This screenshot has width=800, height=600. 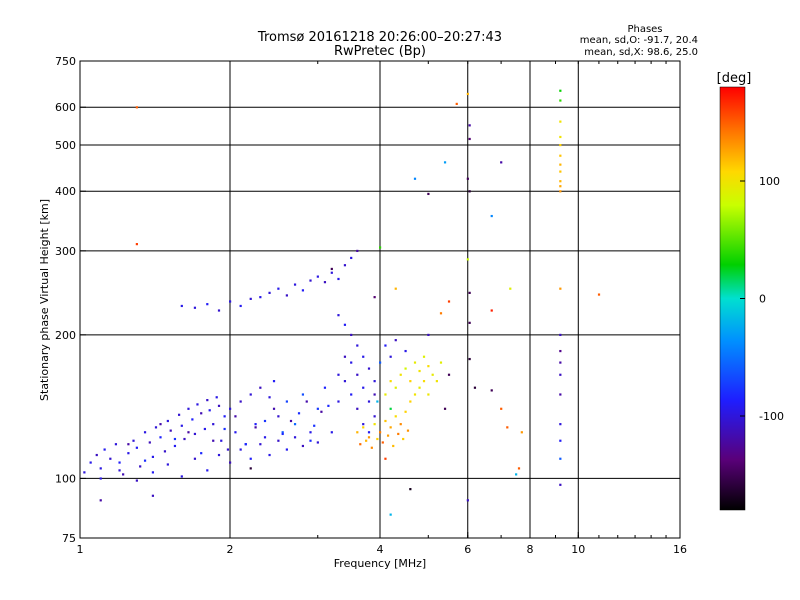 I want to click on x-axis-label: Frequency [MHz], so click(x=380, y=563).